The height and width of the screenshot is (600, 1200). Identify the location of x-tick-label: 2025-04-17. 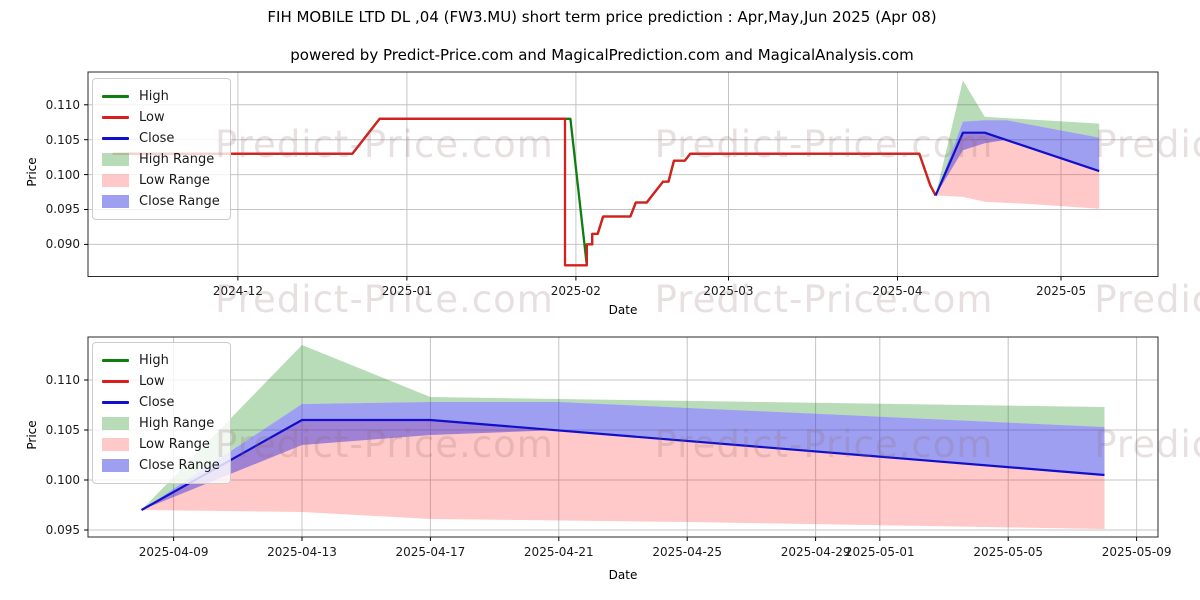
(430, 552).